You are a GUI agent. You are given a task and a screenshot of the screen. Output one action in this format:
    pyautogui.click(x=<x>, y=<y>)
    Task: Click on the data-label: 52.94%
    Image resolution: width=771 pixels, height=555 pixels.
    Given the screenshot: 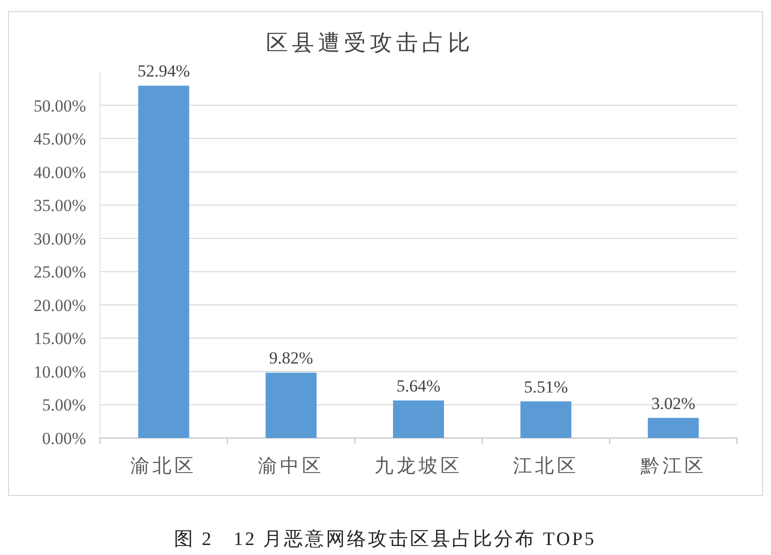 What is the action you would take?
    pyautogui.click(x=163, y=71)
    